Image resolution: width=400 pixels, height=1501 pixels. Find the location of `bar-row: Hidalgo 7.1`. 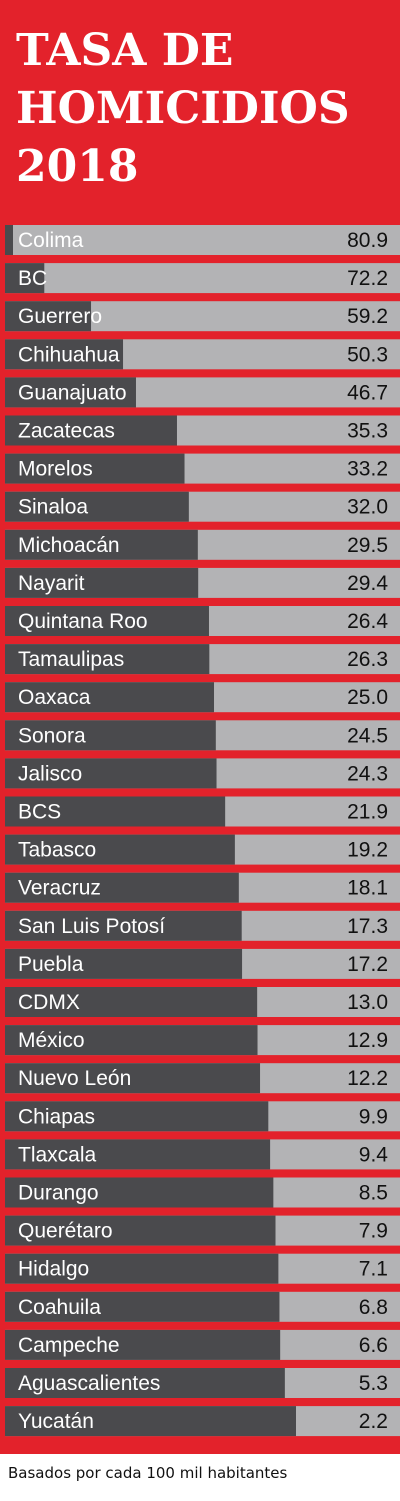

bar-row: Hidalgo 7.1 is located at coordinates (202, 1268).